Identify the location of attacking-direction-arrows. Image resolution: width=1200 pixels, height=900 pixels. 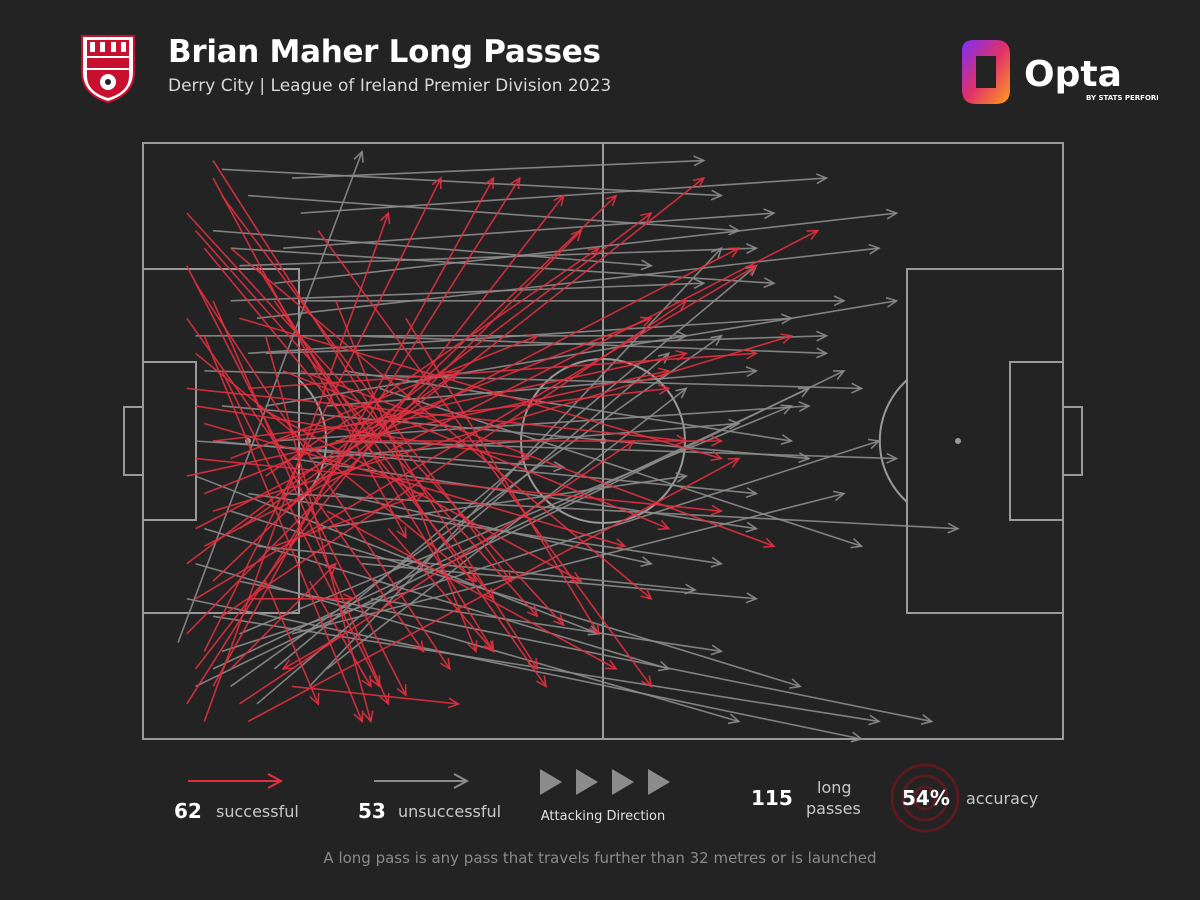
(605, 782).